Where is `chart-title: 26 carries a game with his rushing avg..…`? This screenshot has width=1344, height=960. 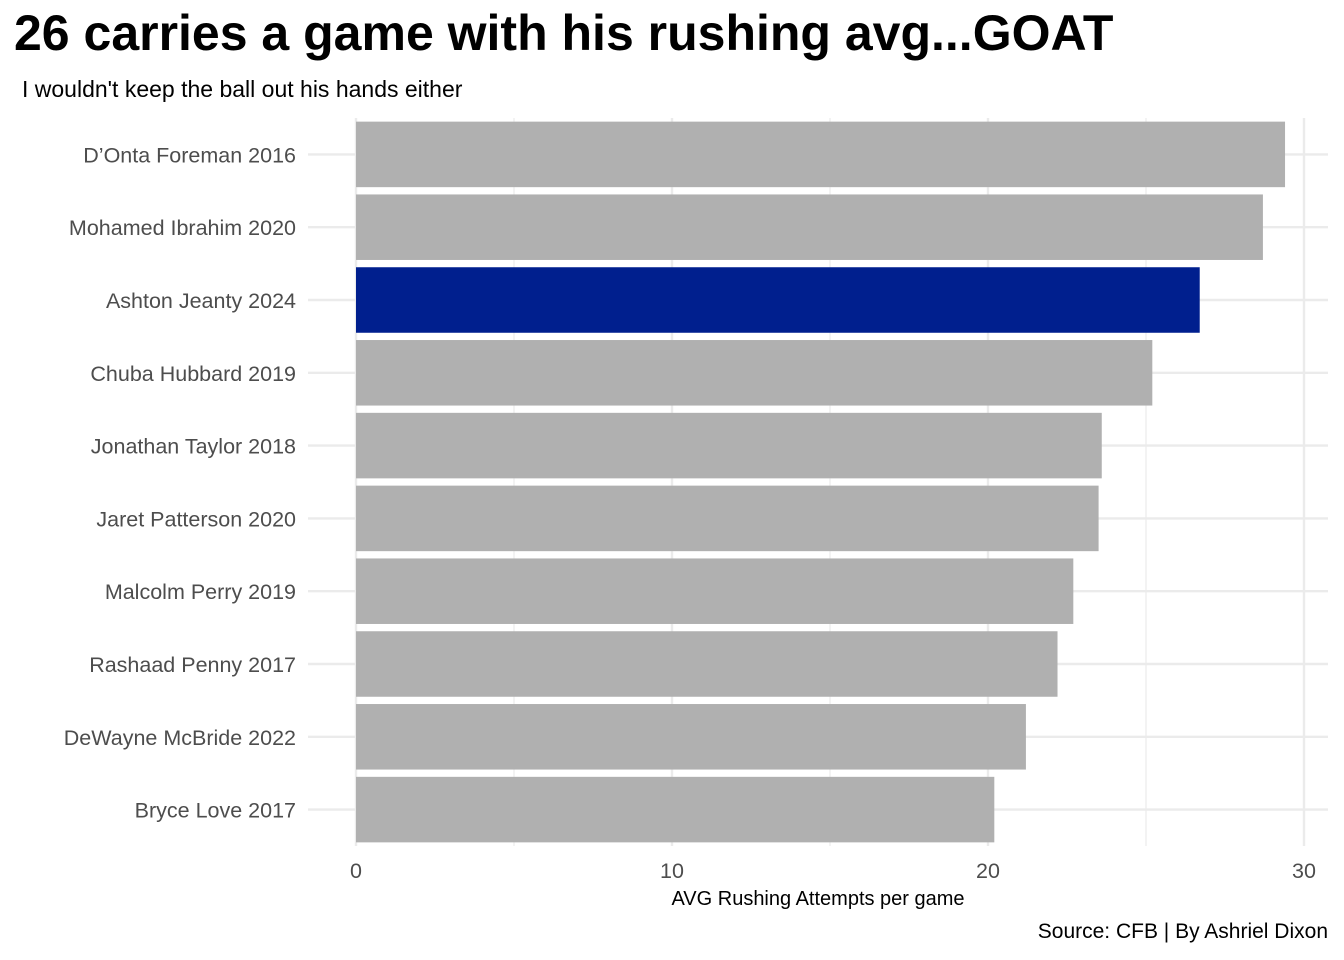 chart-title: 26 carries a game with his rushing avg..… is located at coordinates (564, 33).